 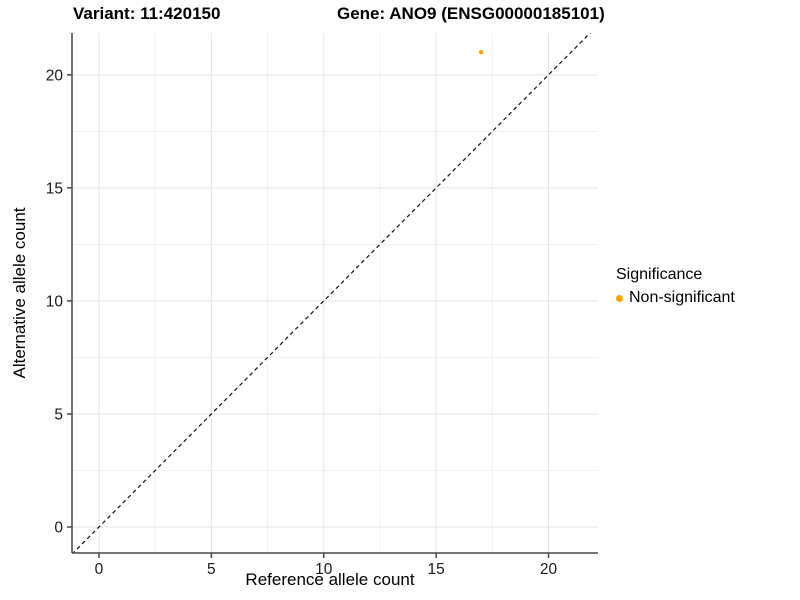 What do you see at coordinates (58, 414) in the screenshot?
I see `y-tick-label: 5` at bounding box center [58, 414].